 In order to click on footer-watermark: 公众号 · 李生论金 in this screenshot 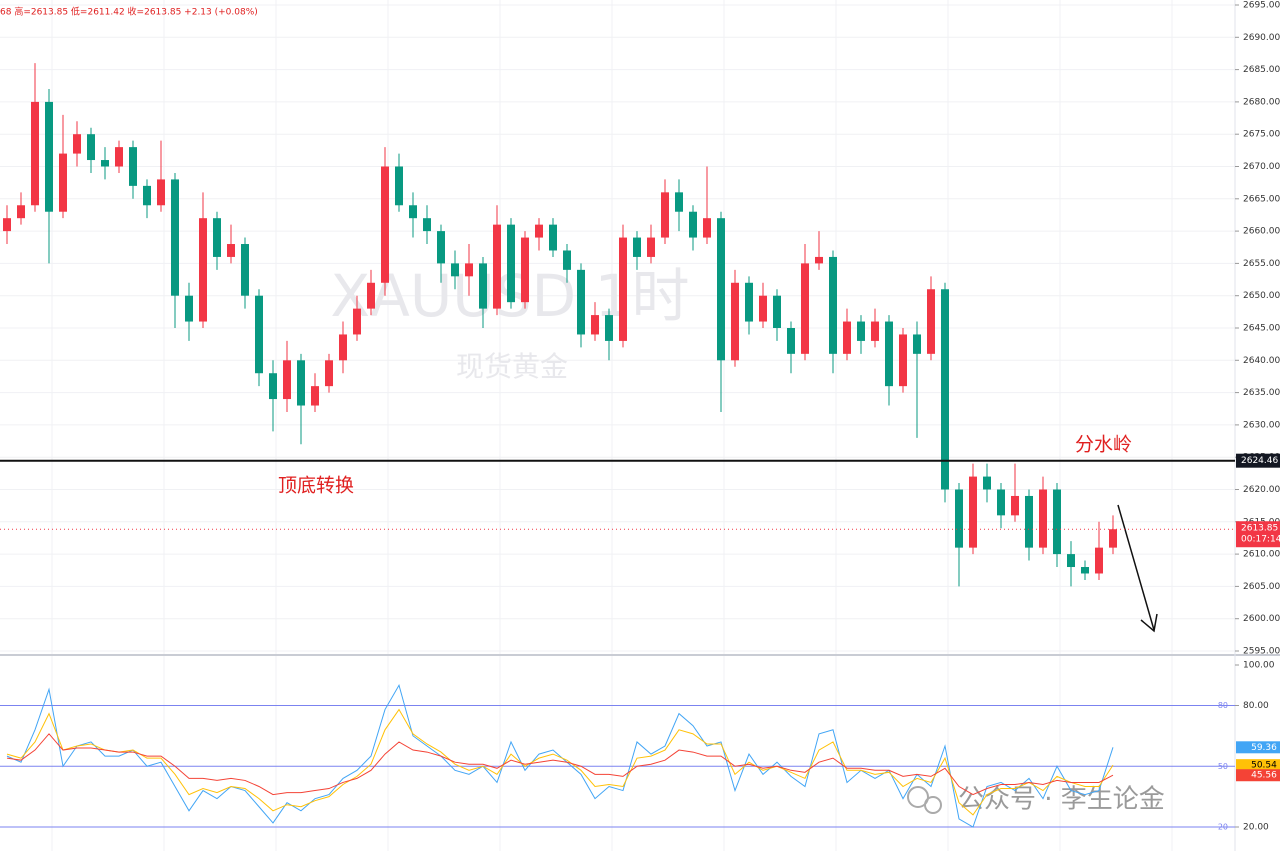, I will do `click(1036, 800)`.